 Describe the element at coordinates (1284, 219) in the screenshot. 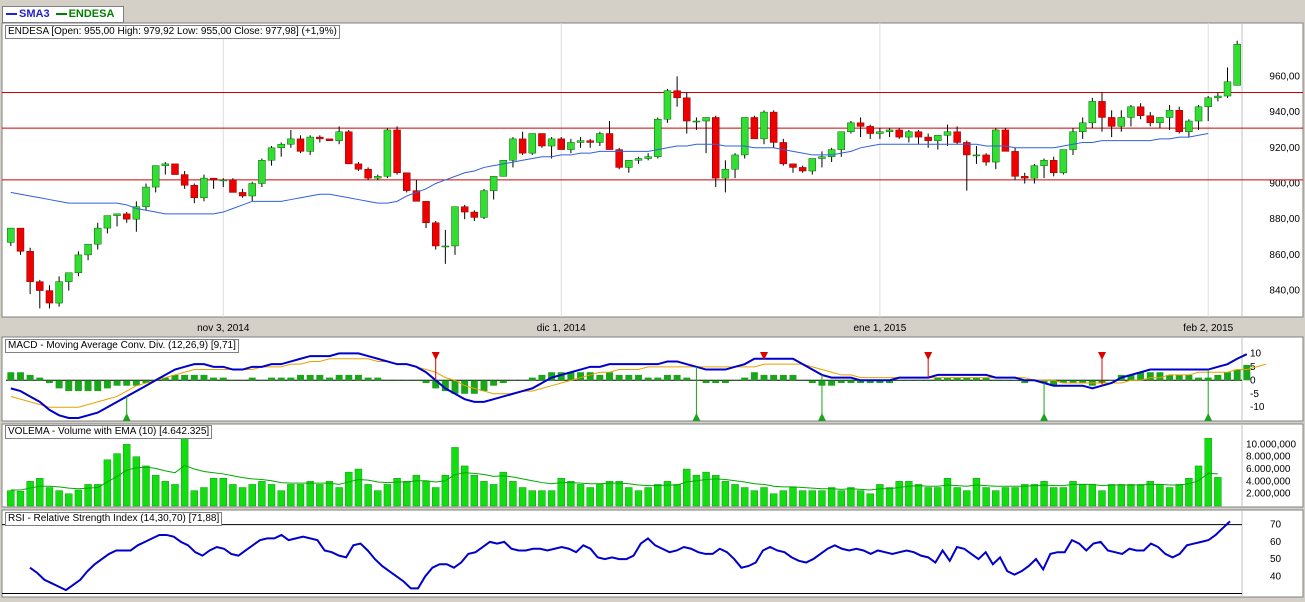

I see `price-y-tick: 880,00` at that location.